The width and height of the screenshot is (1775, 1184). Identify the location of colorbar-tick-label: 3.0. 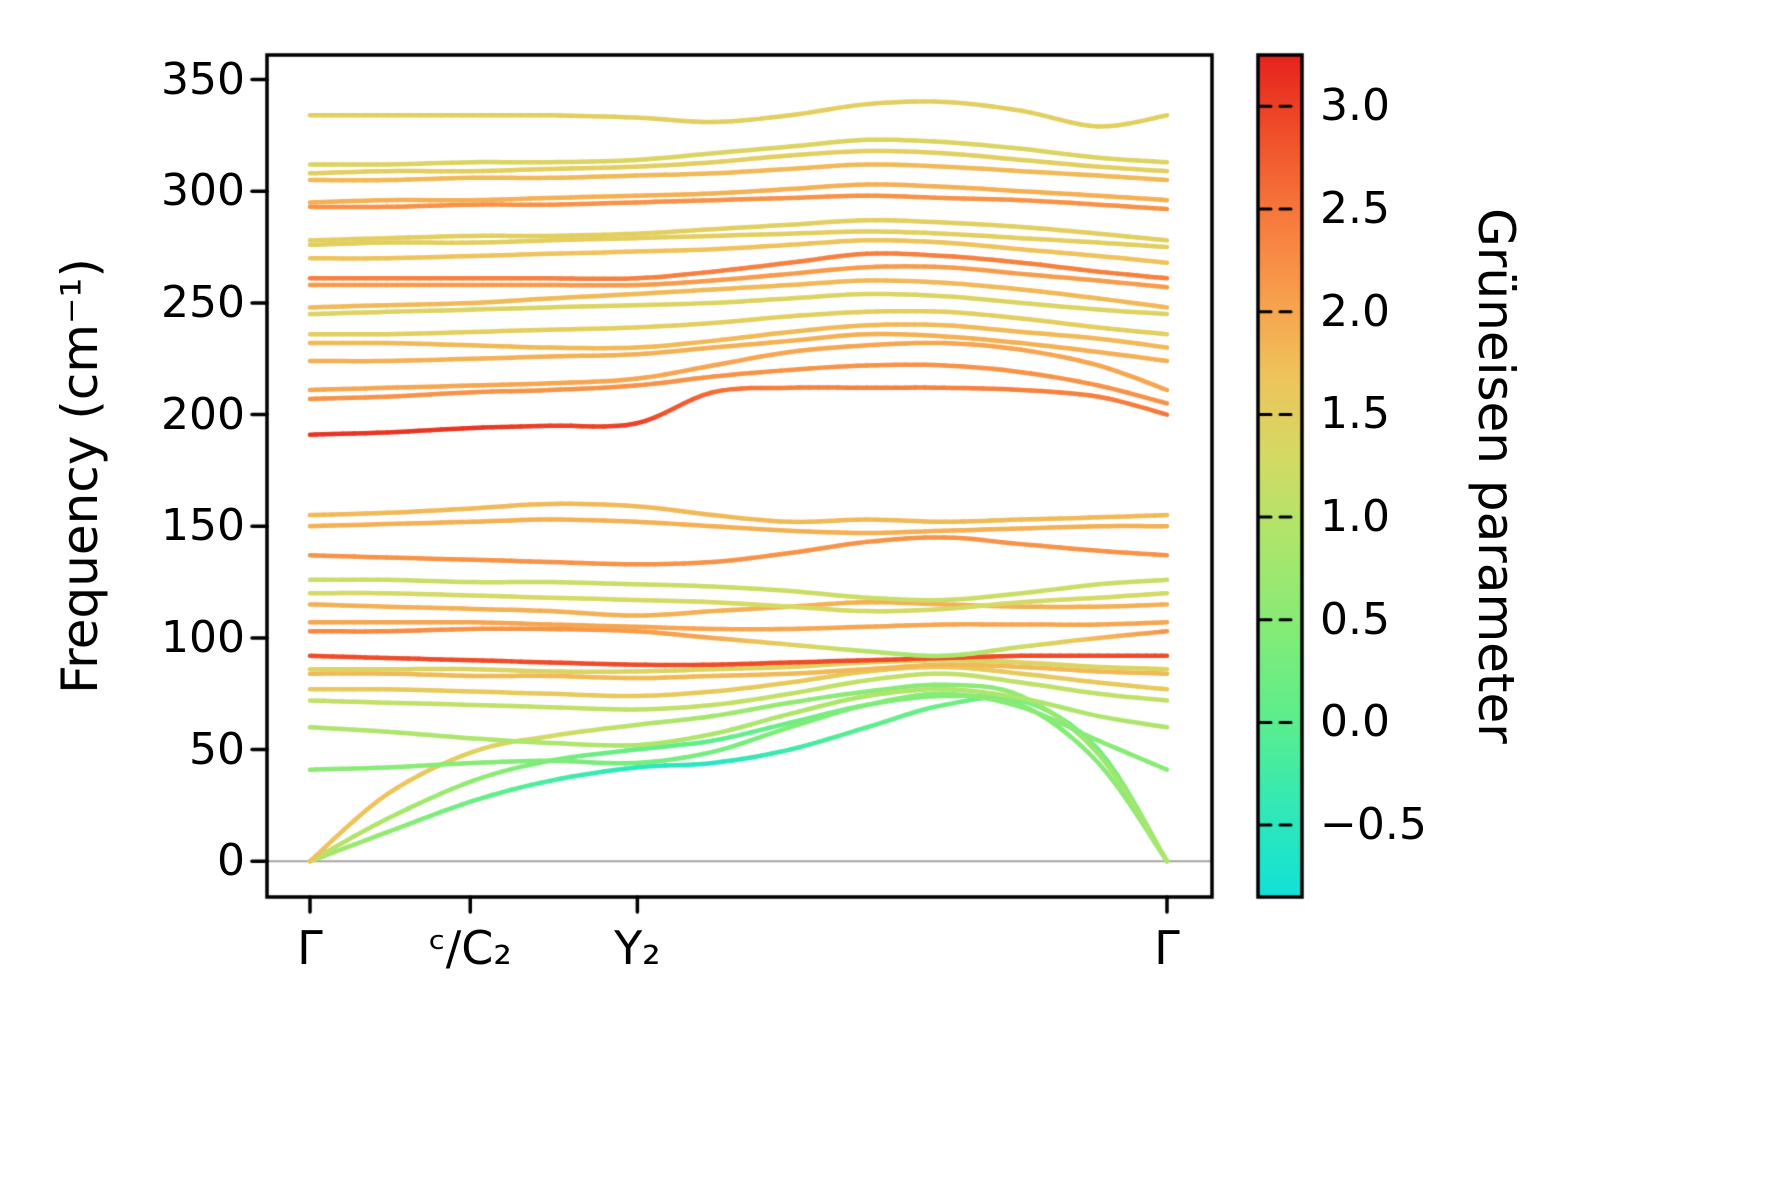
(1355, 106).